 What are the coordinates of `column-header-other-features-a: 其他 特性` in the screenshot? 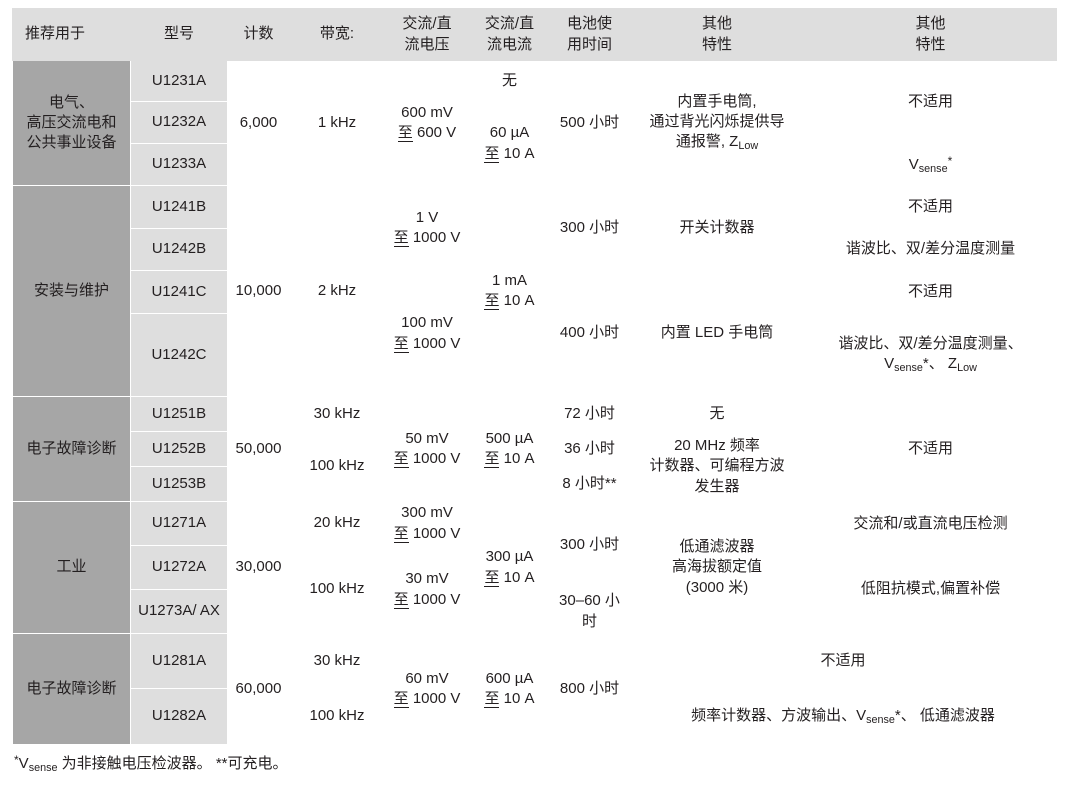 It's located at (717, 34).